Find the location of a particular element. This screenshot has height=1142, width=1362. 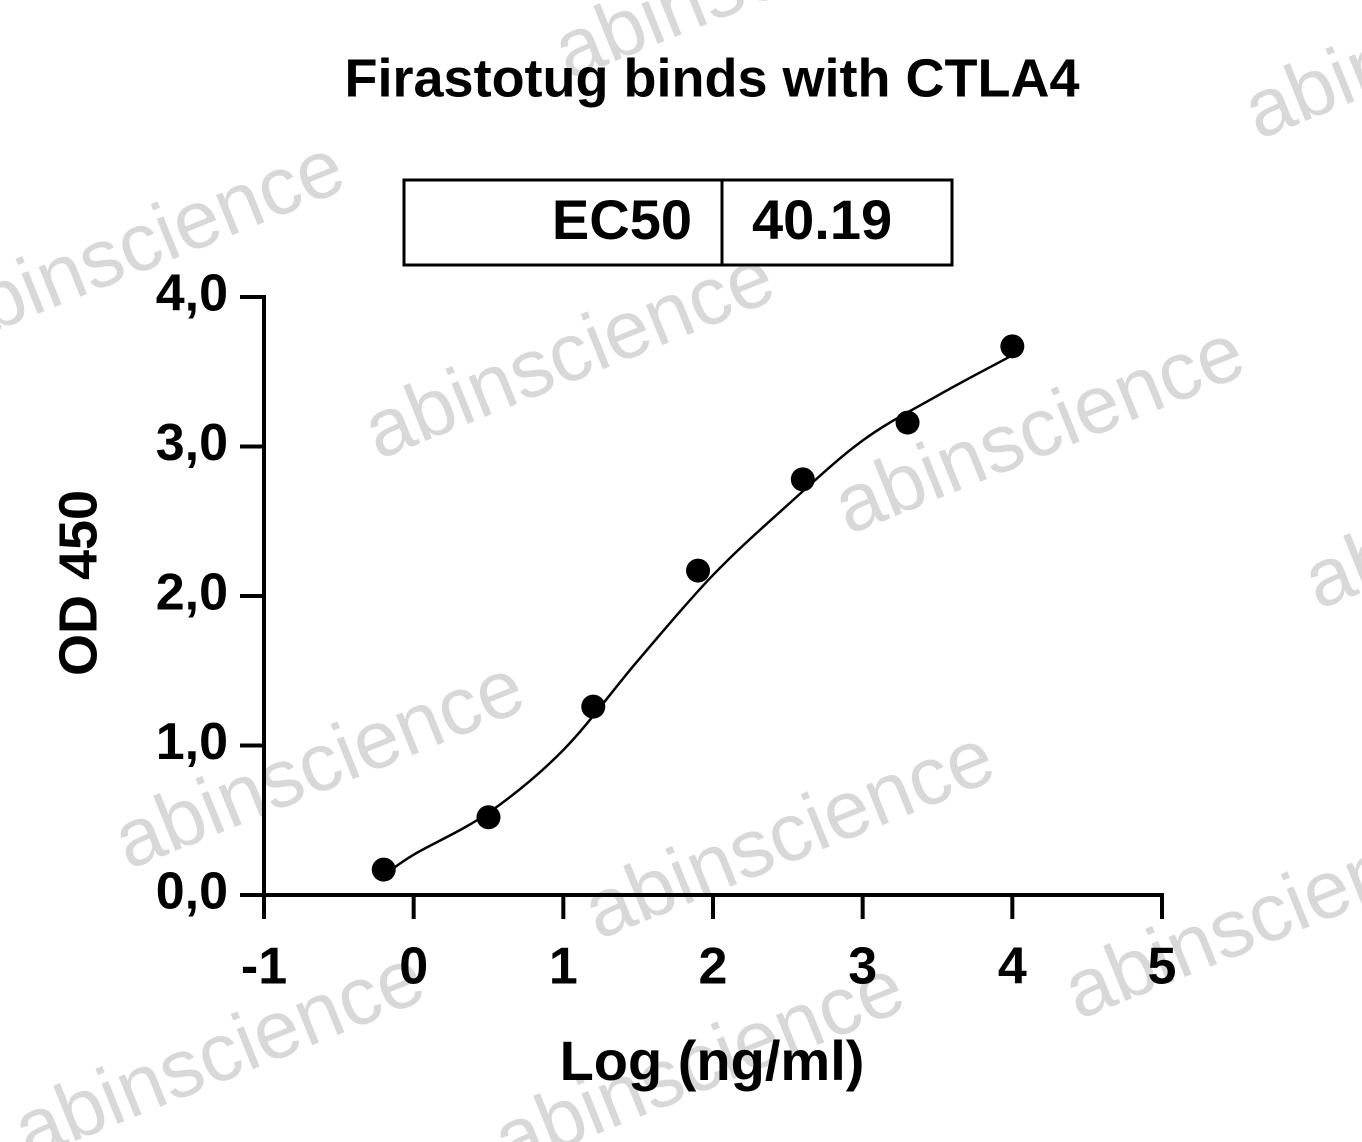

x-tick-label: 2 is located at coordinates (713, 967).